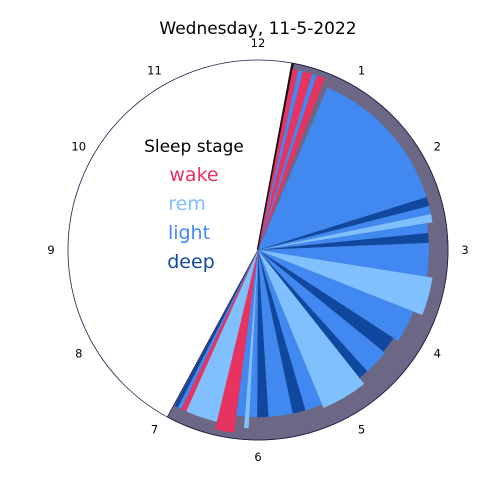 This screenshot has height=504, width=504. I want to click on chart-title: Wednesday, 11-5-2022, so click(257, 29).